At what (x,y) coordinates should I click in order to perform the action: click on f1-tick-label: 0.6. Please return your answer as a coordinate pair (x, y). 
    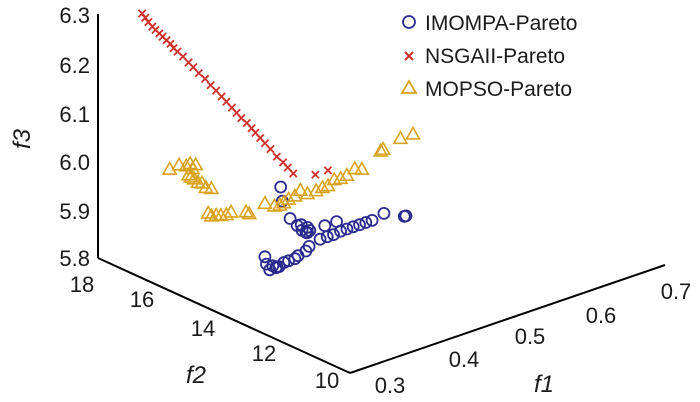
    Looking at the image, I should click on (601, 315).